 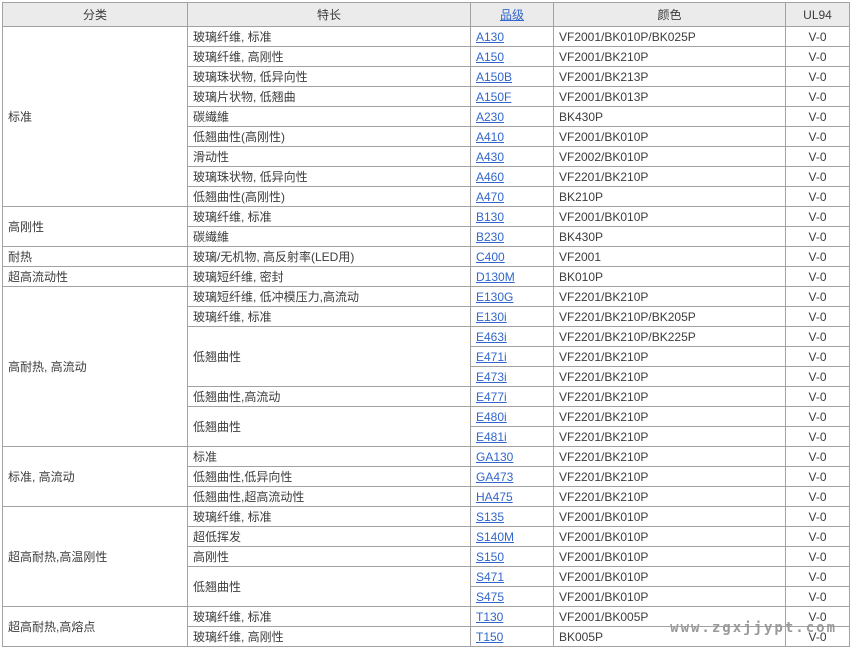 What do you see at coordinates (95, 256) in the screenshot?
I see `category-cell: 耐热` at bounding box center [95, 256].